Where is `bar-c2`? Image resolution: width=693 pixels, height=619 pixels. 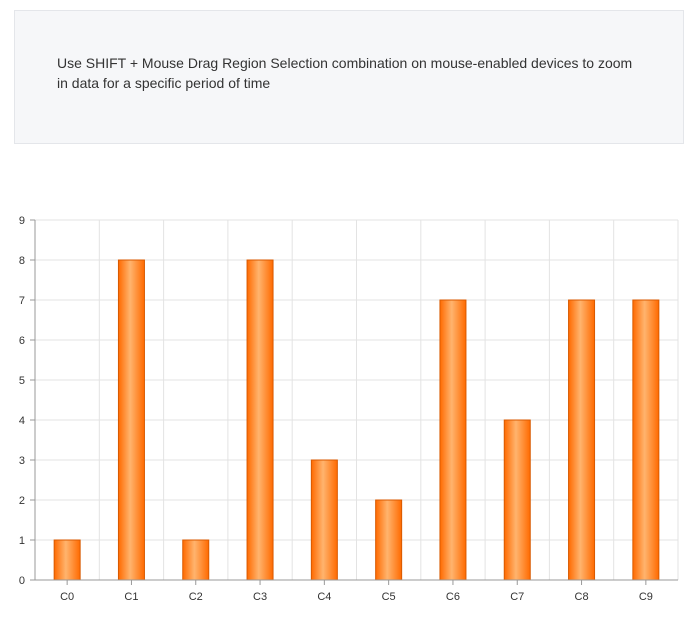
bar-c2 is located at coordinates (196, 560).